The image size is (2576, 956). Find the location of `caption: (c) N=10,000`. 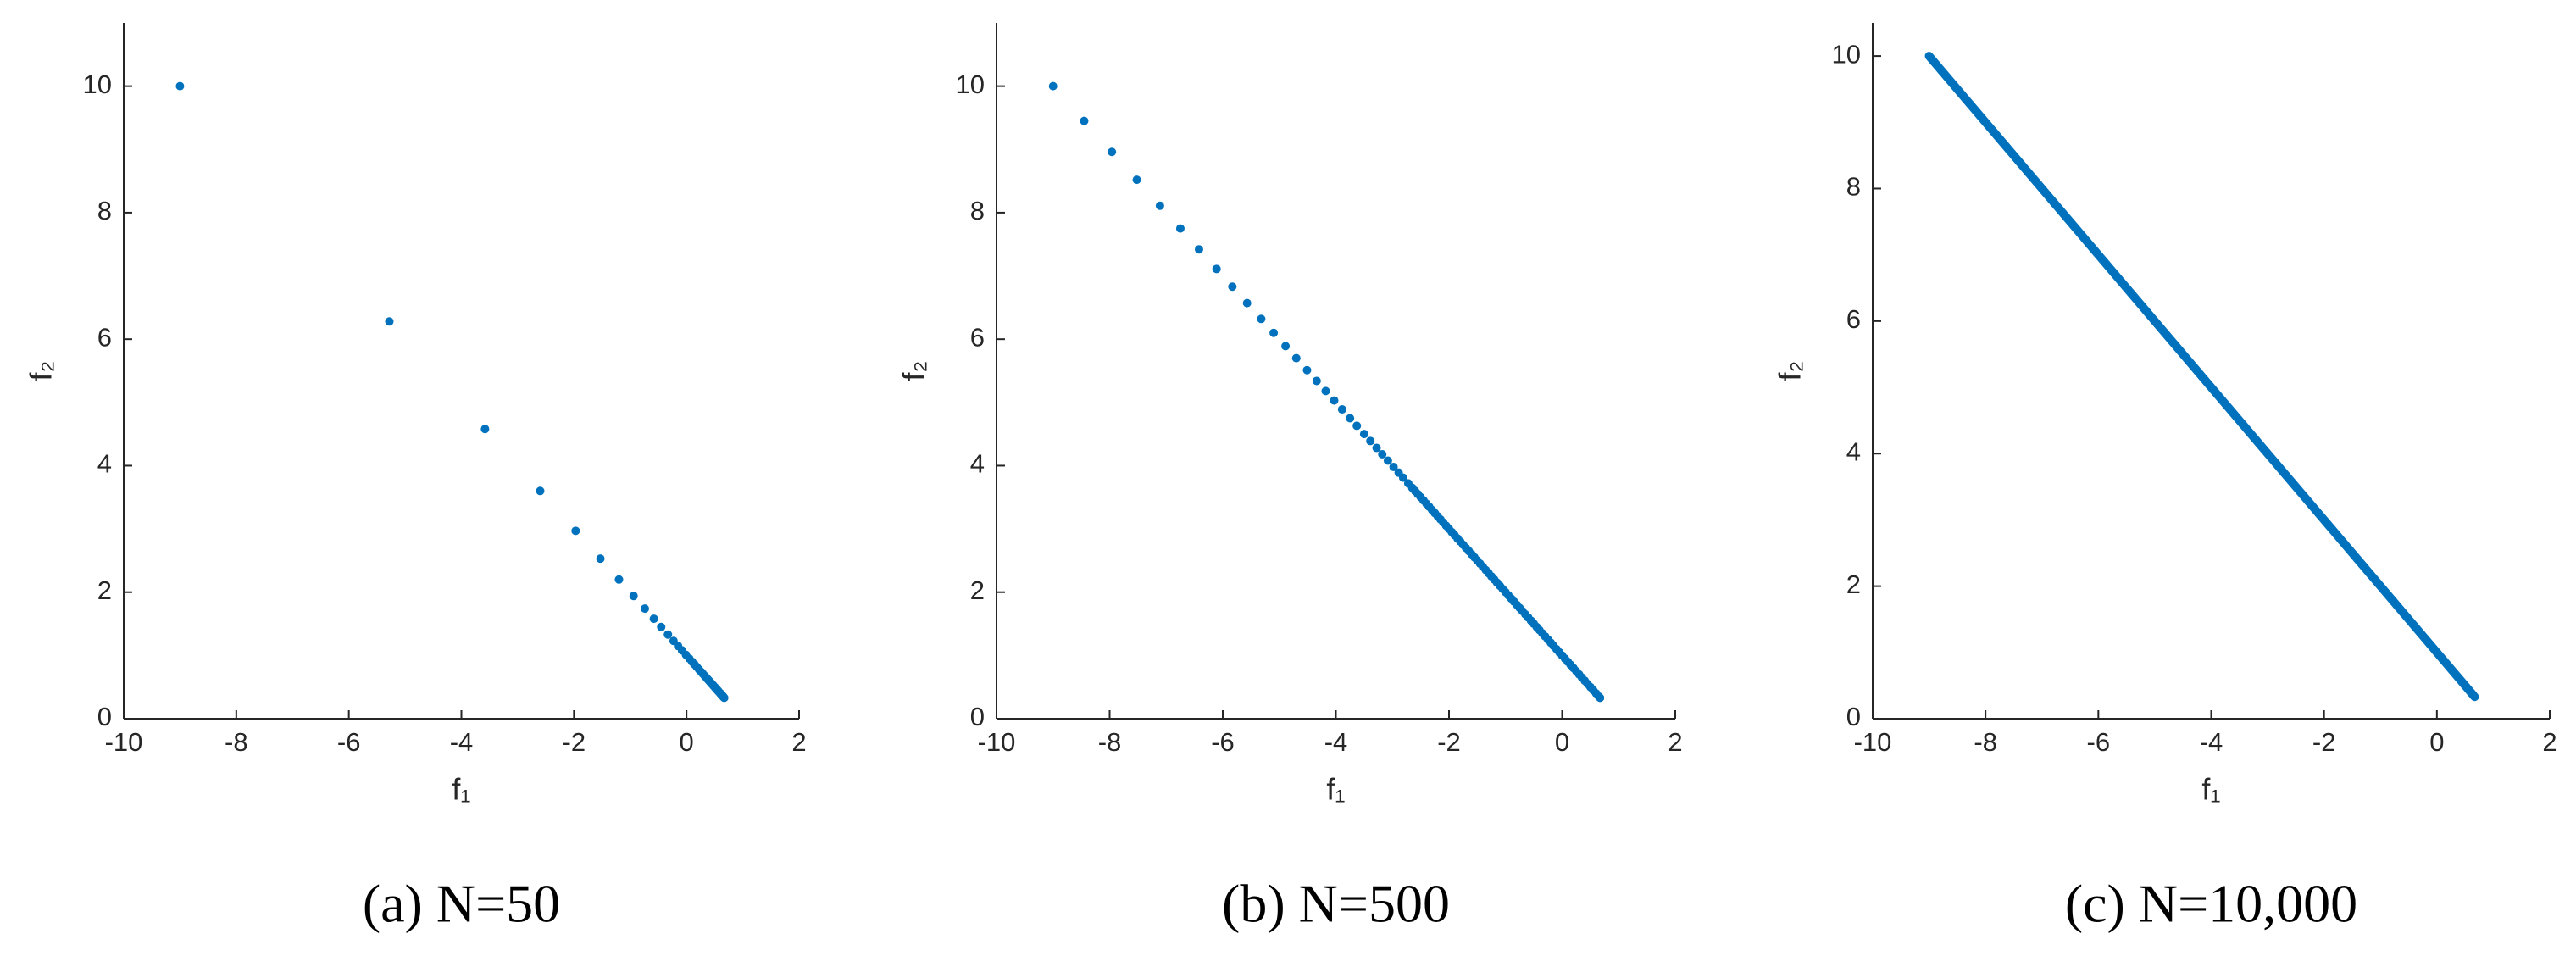

caption: (c) N=10,000 is located at coordinates (2211, 904).